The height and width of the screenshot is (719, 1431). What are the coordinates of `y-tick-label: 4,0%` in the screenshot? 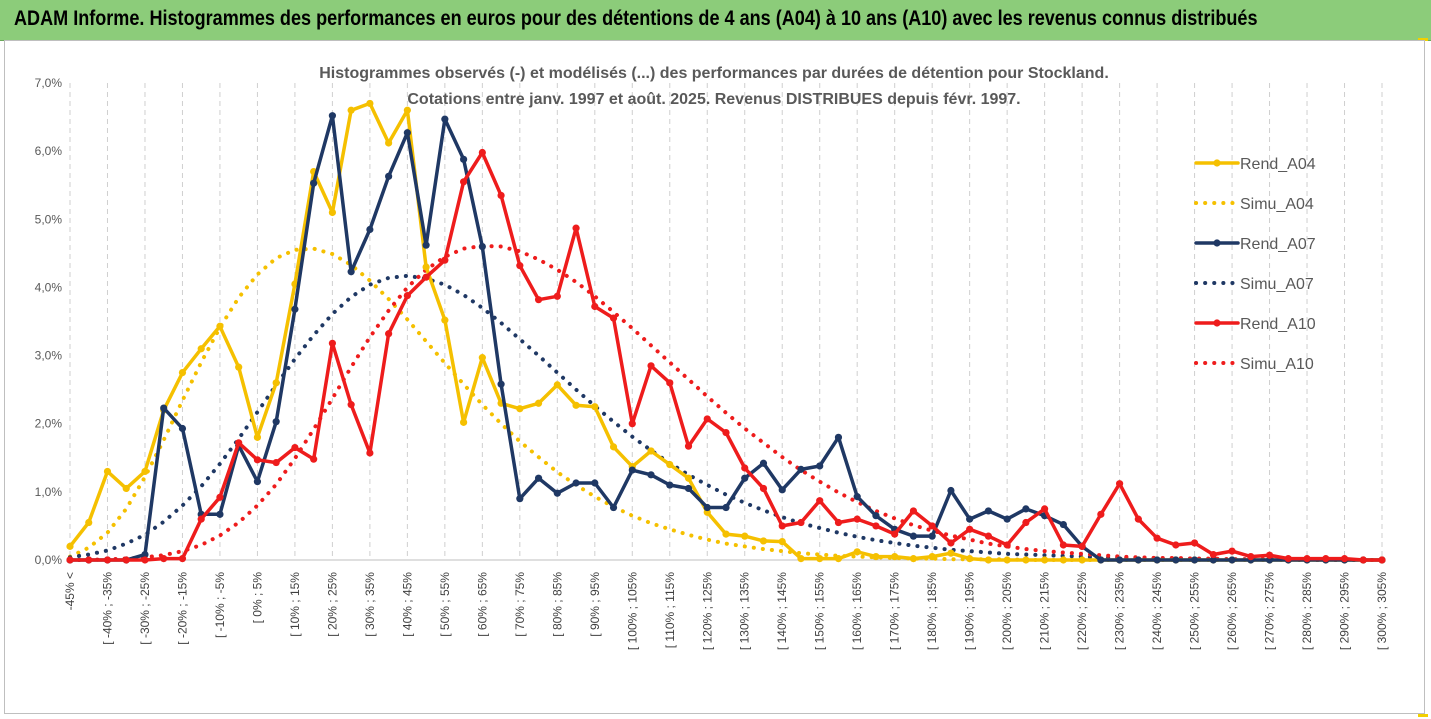 It's located at (49, 287).